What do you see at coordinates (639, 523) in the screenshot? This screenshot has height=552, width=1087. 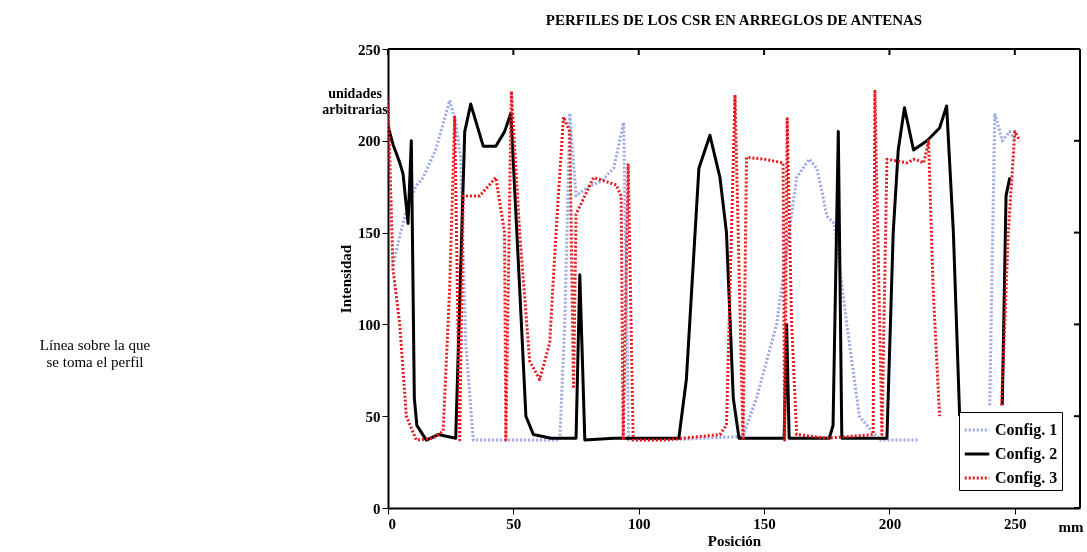 I see `x-tick-label: 100` at bounding box center [639, 523].